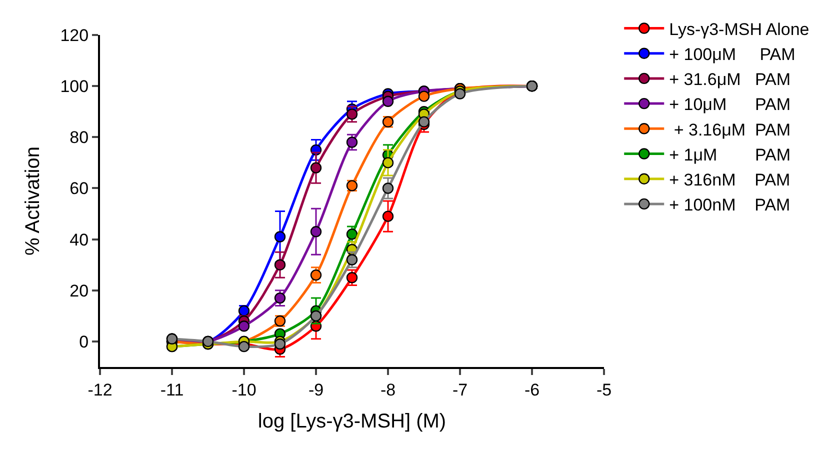 This screenshot has width=834, height=449. What do you see at coordinates (739, 29) in the screenshot?
I see `legend-label: Lys-γ3-MSH Alone` at bounding box center [739, 29].